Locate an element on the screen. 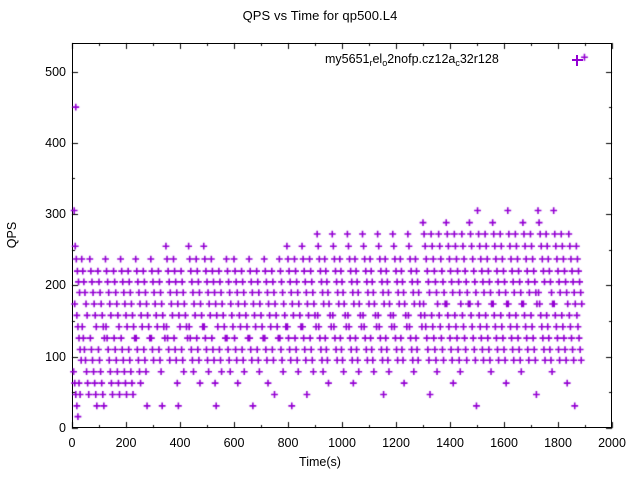 Image resolution: width=640 pixels, height=480 pixels. legend-subscript: o is located at coordinates (385, 63).